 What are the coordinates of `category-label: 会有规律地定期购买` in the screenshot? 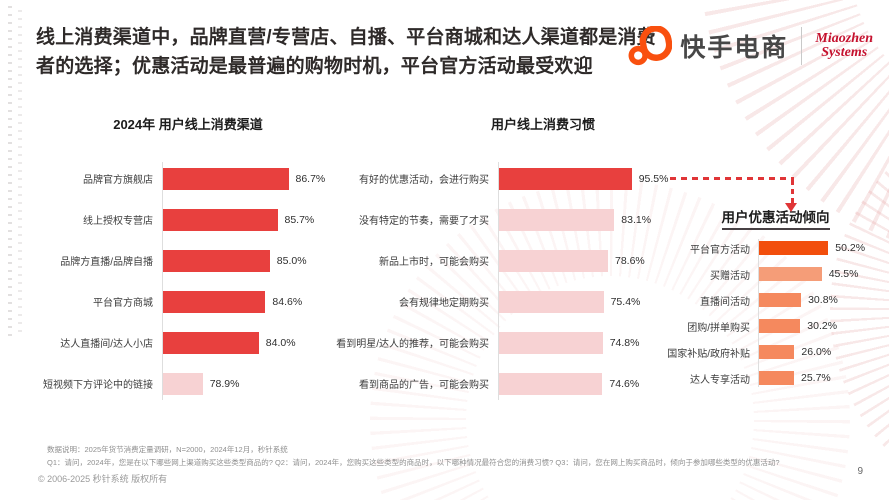 It's located at (444, 303).